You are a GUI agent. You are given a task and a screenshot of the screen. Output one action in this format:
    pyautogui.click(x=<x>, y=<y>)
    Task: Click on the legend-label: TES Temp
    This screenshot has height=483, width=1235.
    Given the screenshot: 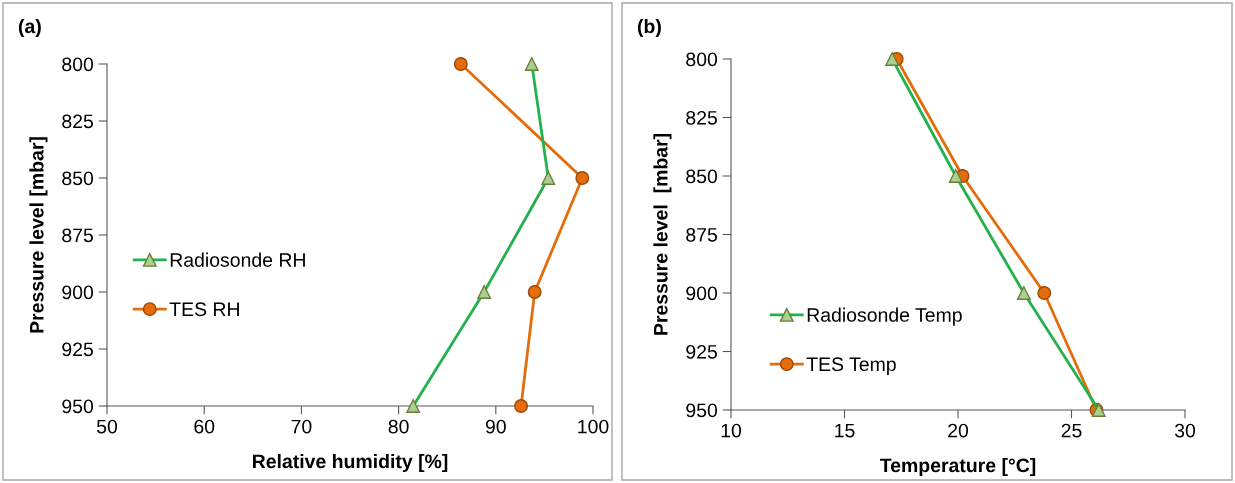 What is the action you would take?
    pyautogui.click(x=851, y=366)
    